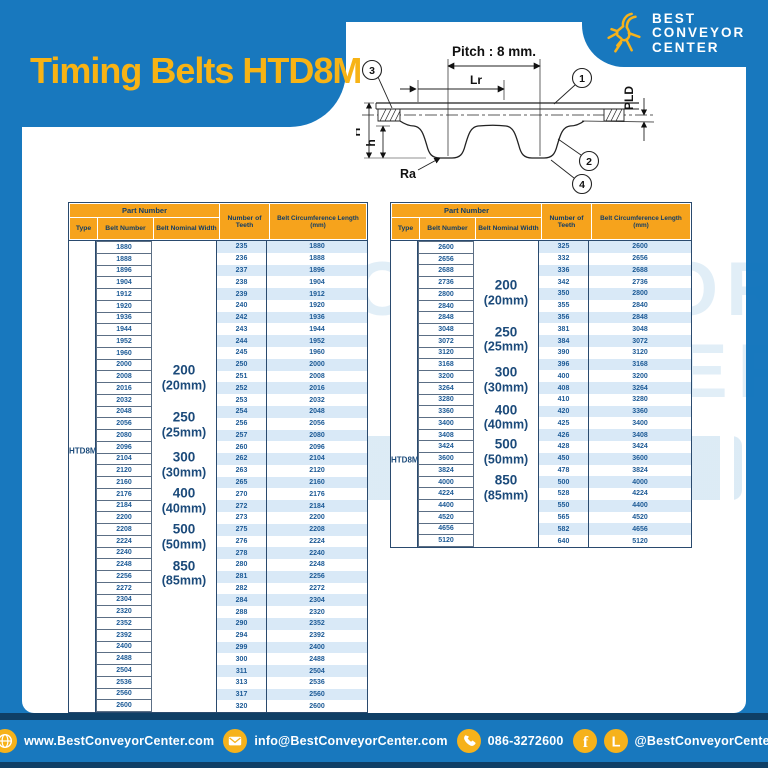  Describe the element at coordinates (317, 506) in the screenshot. I see `length-cell: 2184` at that location.